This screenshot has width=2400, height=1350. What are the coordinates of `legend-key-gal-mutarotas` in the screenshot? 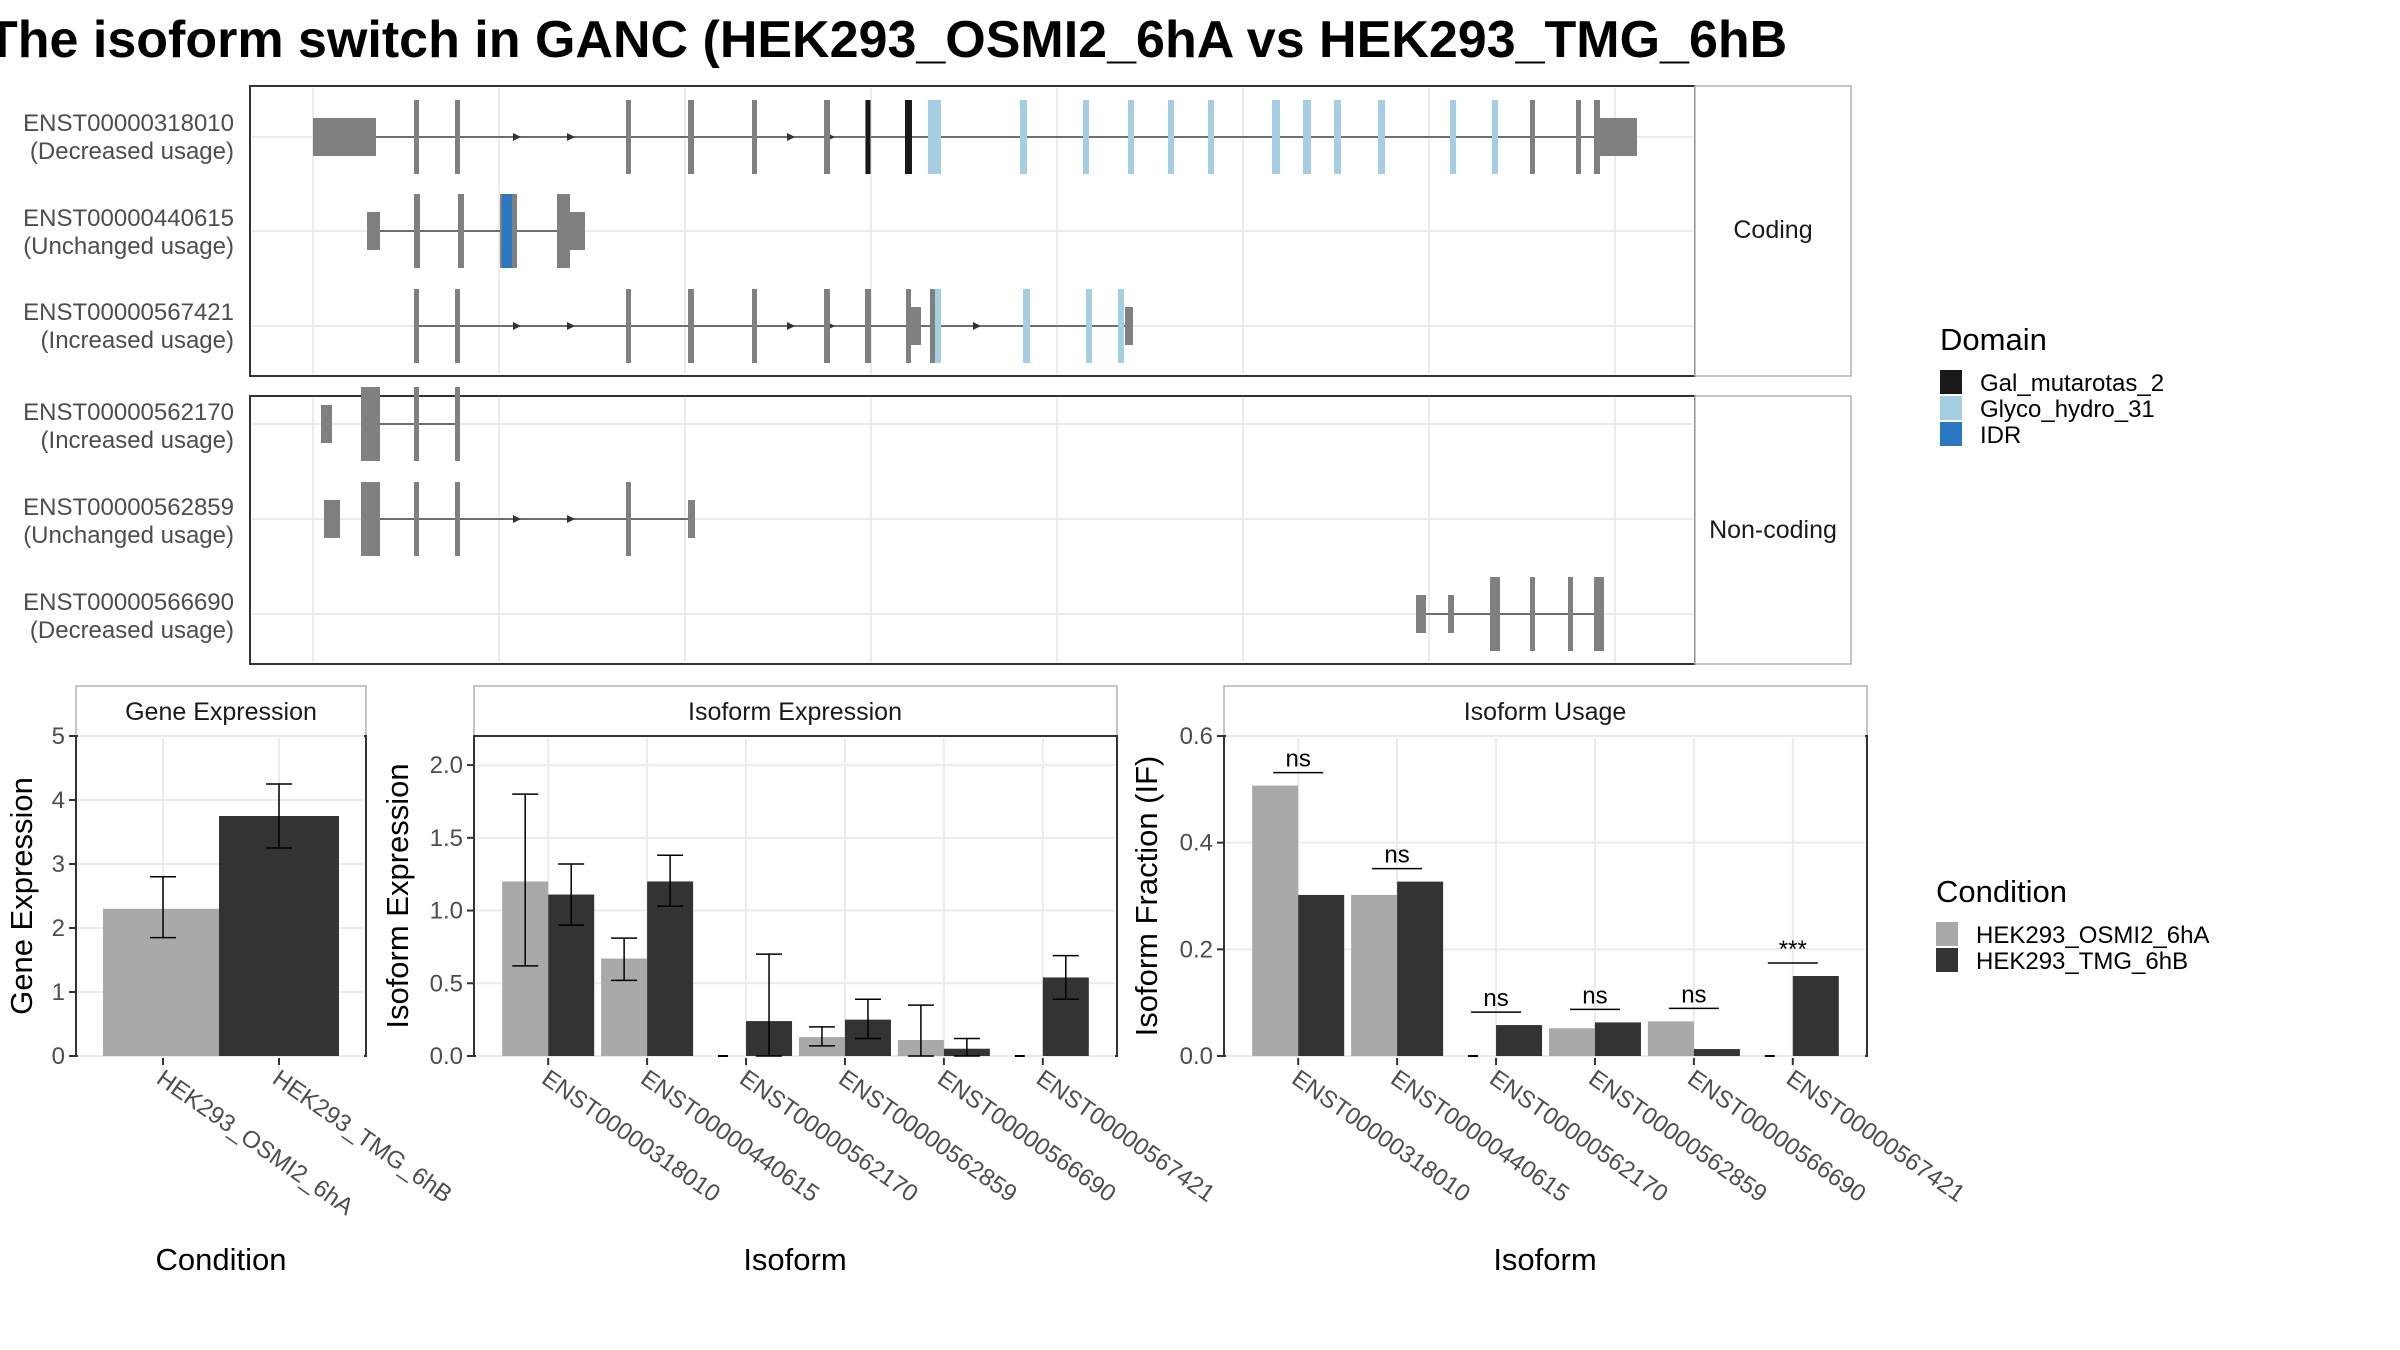 It's located at (1951, 382).